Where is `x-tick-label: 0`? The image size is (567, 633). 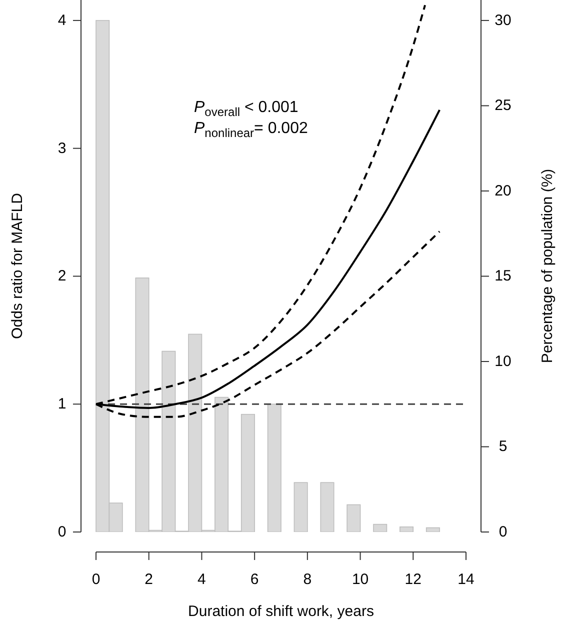
x-tick-label: 0 is located at coordinates (96, 579).